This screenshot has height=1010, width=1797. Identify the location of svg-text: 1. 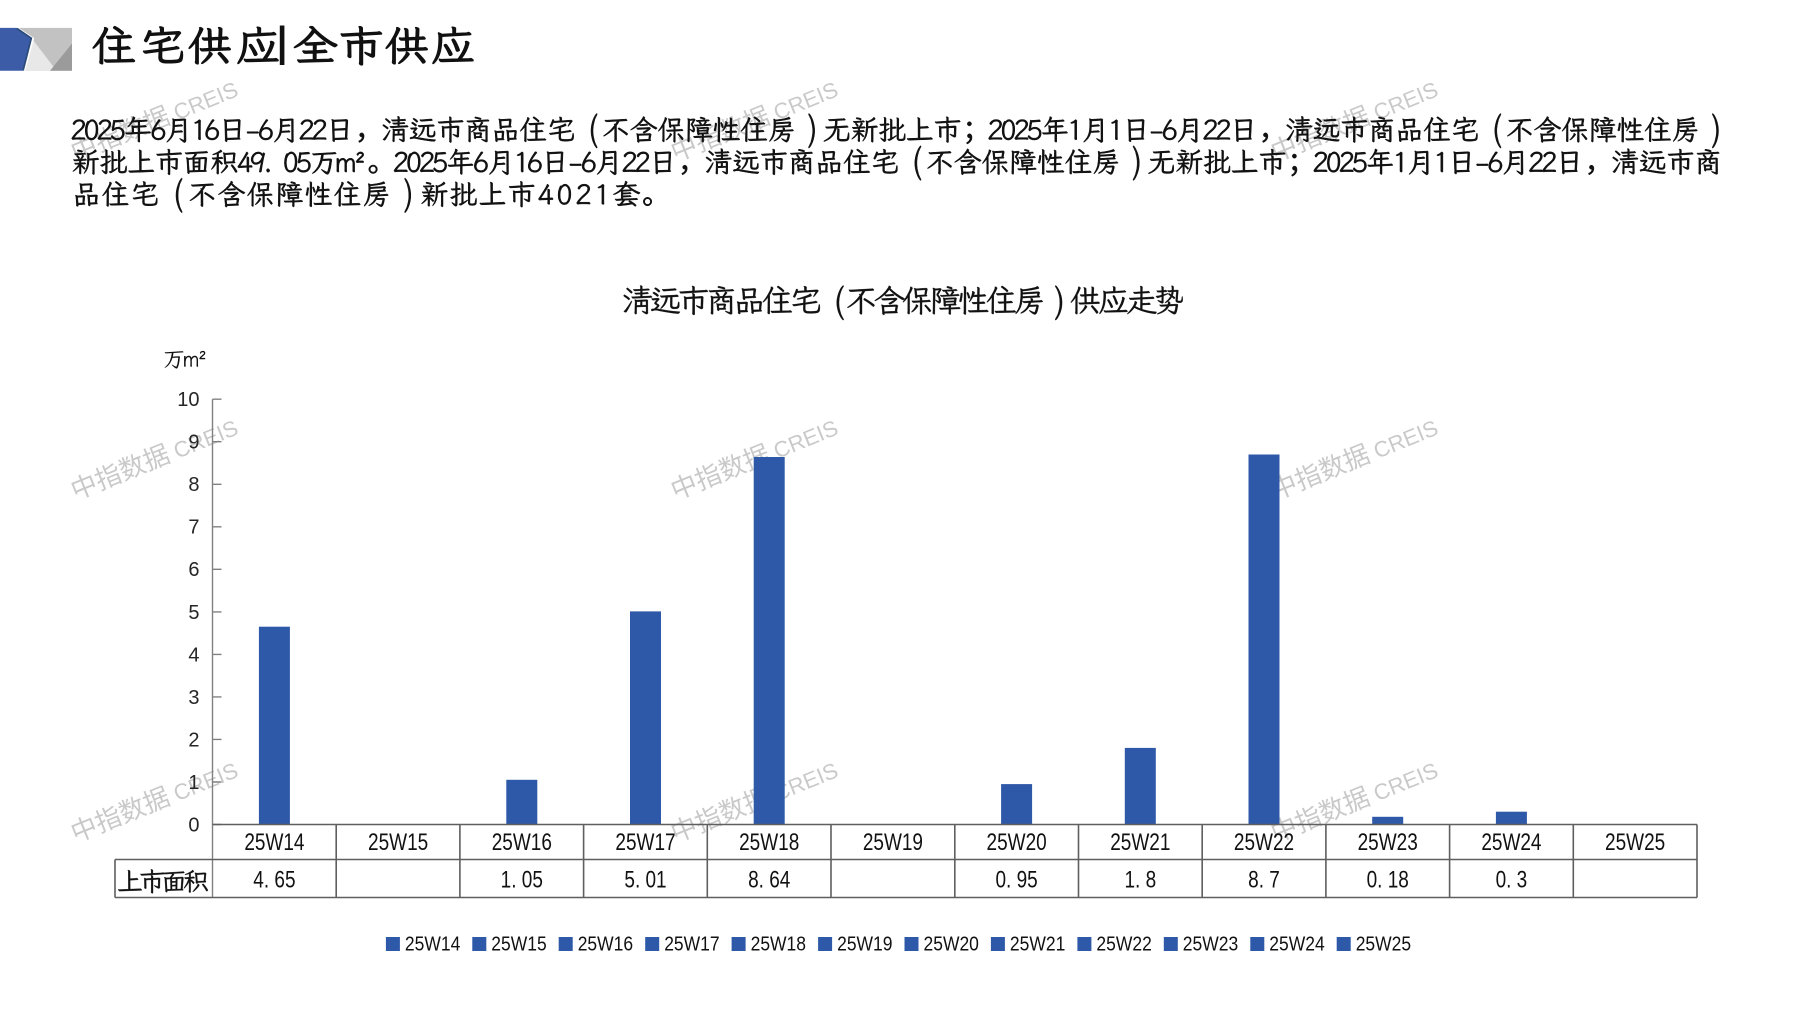
(193, 783).